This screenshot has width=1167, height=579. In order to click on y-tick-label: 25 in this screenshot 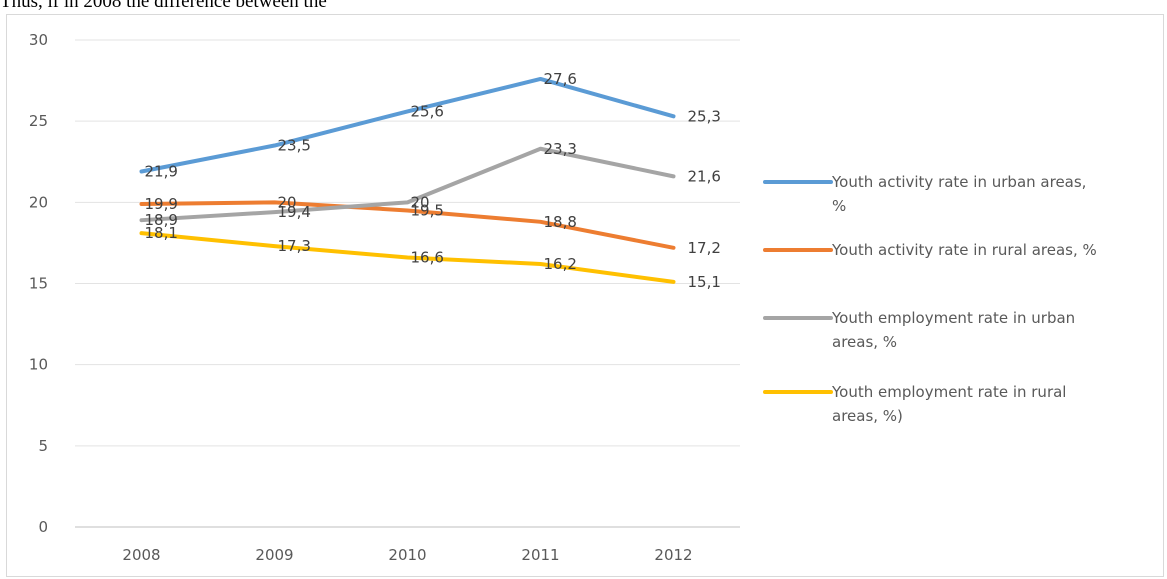, I will do `click(38, 121)`.